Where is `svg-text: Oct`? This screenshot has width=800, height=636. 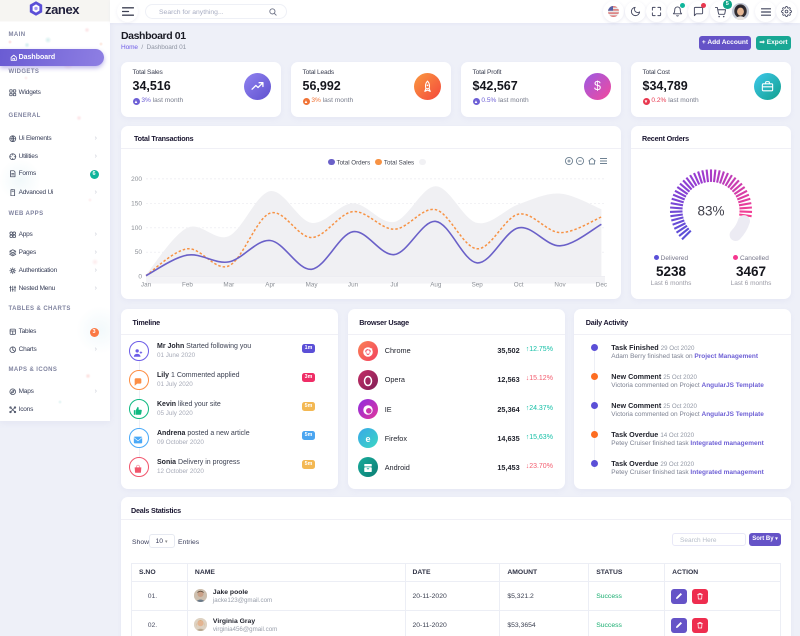 svg-text: Oct is located at coordinates (519, 285).